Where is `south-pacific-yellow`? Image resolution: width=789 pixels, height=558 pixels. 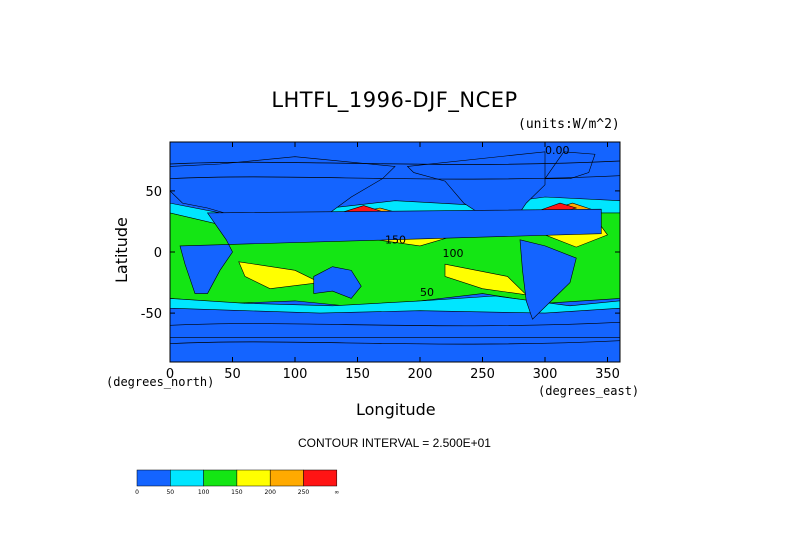 south-pacific-yellow is located at coordinates (486, 279).